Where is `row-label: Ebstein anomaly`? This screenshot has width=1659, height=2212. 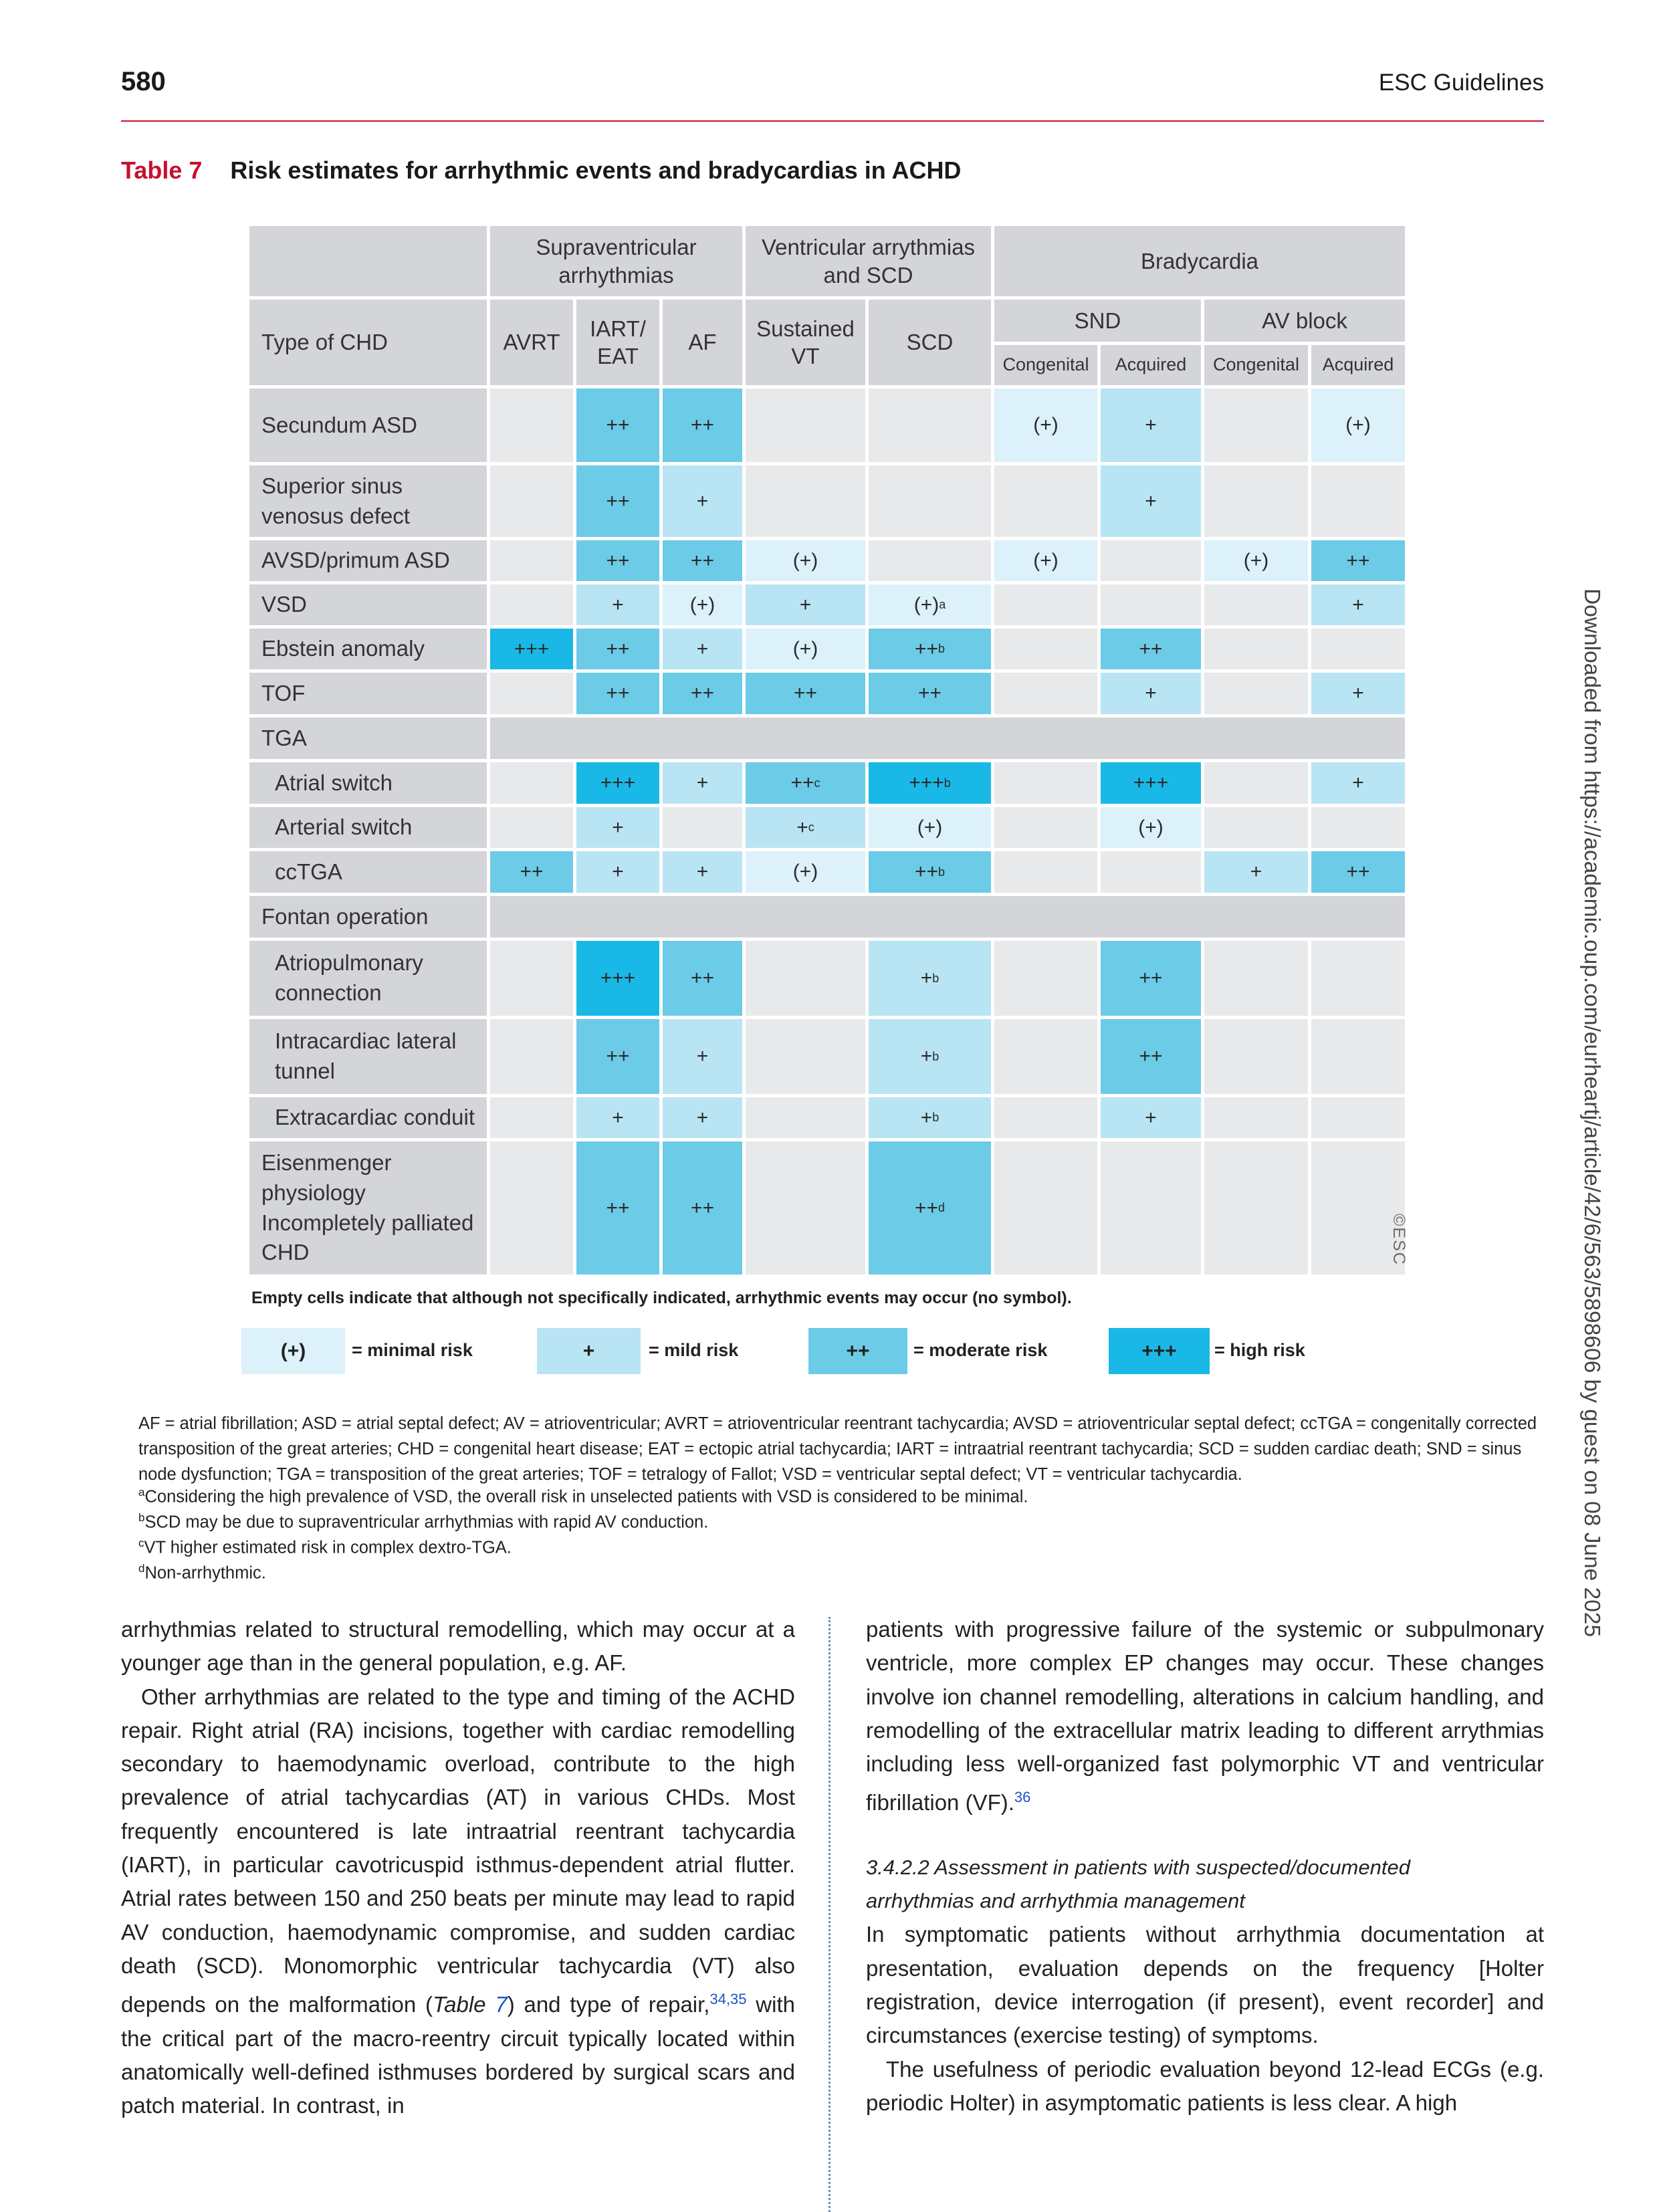
row-label: Ebstein anomaly is located at coordinates (368, 649).